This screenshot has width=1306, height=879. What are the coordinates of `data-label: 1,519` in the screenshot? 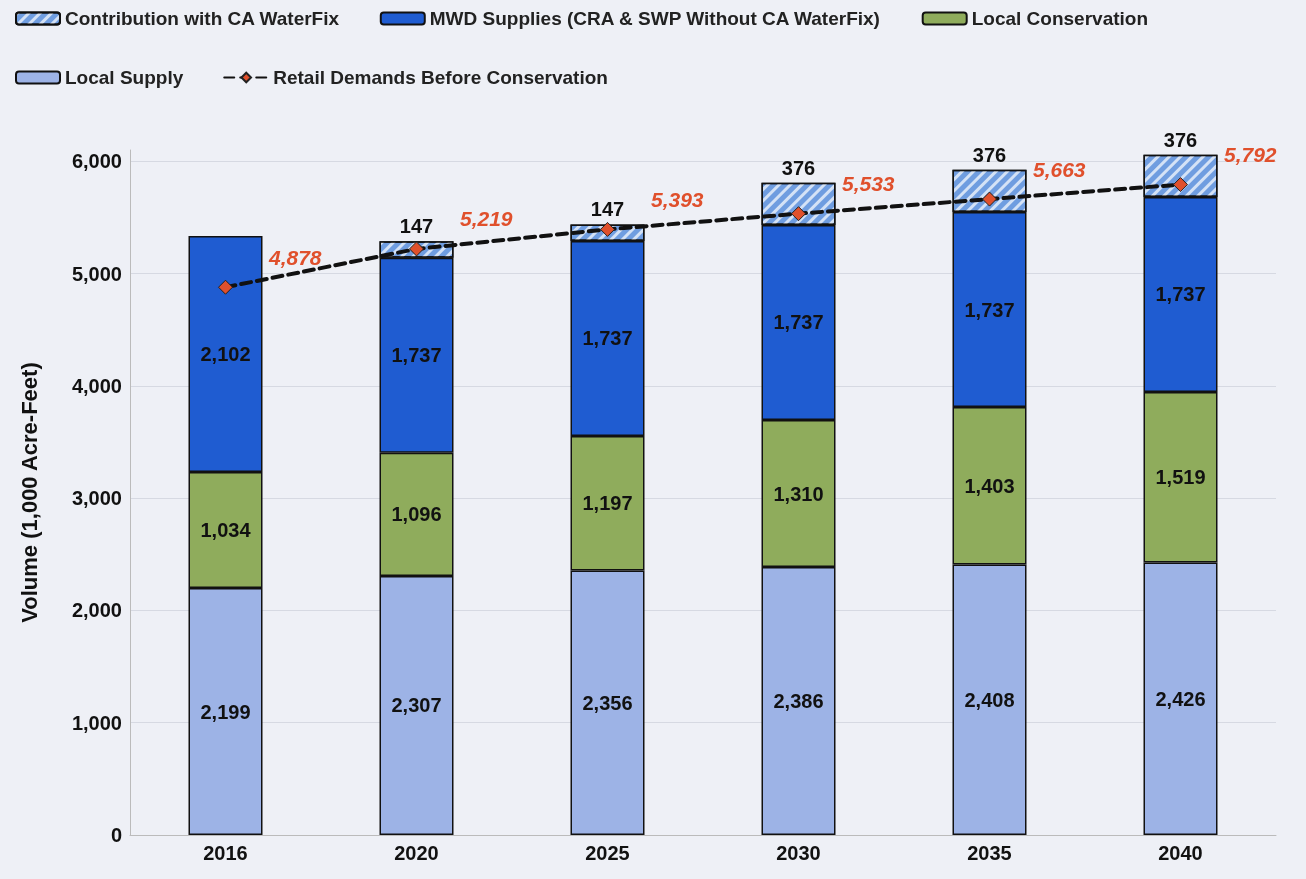 It's located at (1180, 477).